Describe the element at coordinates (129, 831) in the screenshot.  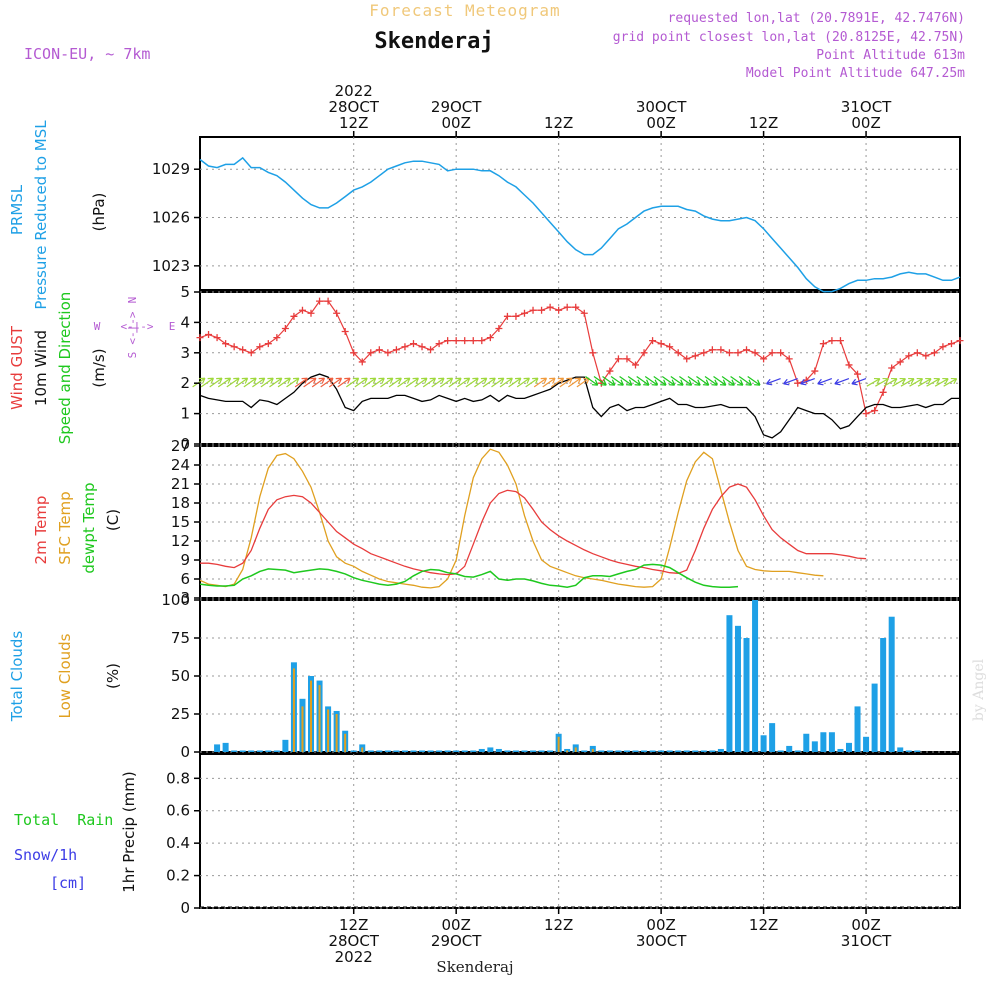
I see `label-precip-mm: 1hr Precip (mm)` at that location.